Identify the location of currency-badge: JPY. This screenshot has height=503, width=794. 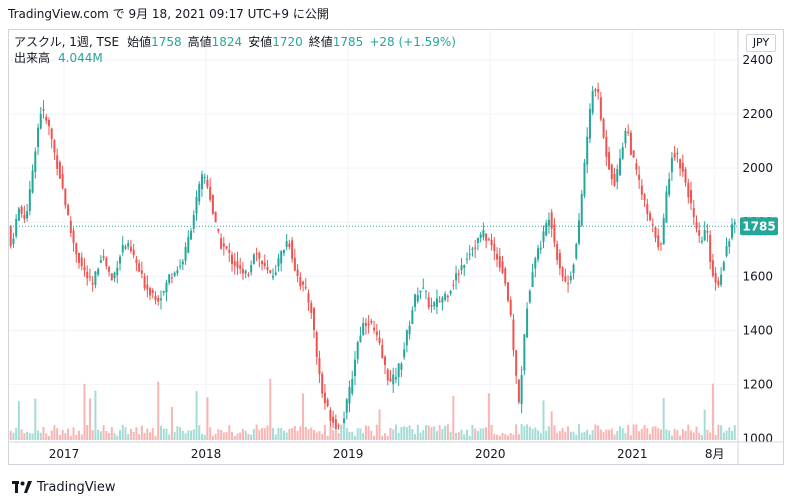
(761, 43).